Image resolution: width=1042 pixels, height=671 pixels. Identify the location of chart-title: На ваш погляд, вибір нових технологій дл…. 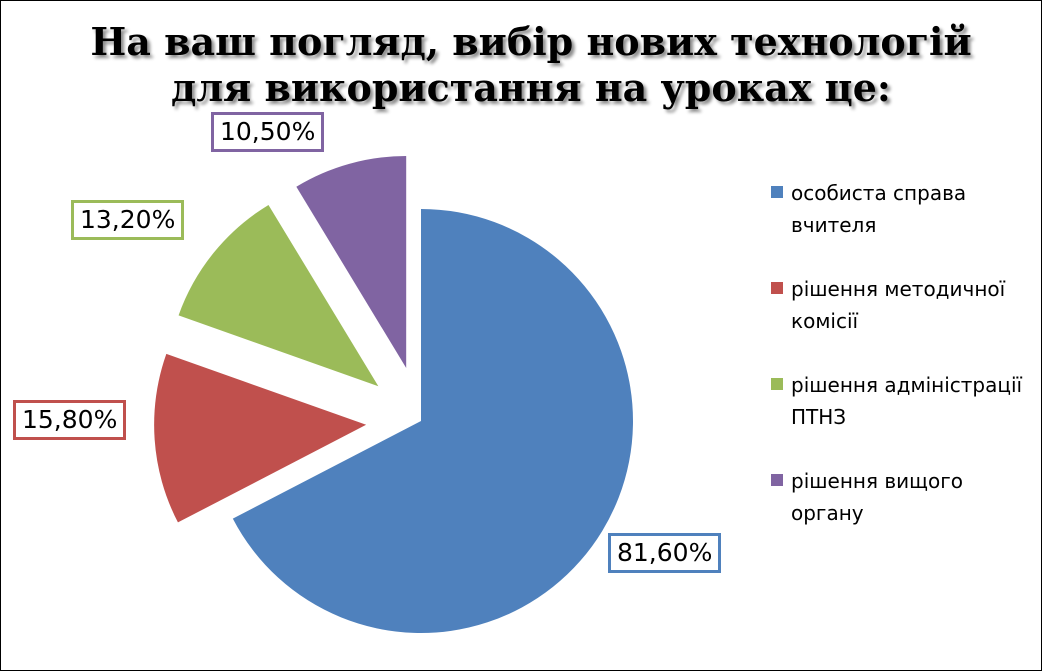
(521, 65).